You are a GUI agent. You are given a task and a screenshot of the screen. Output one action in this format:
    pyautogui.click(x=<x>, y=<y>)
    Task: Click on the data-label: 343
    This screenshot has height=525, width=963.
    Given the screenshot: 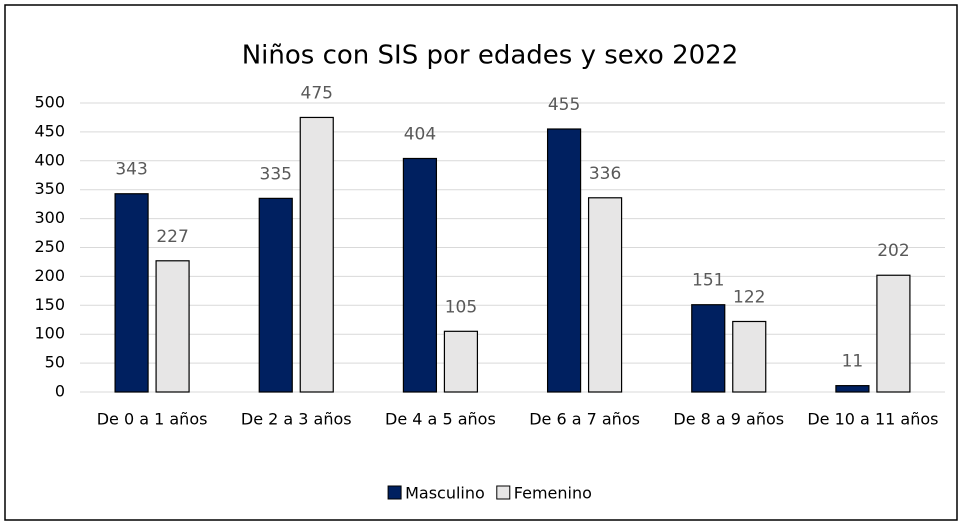 What is the action you would take?
    pyautogui.click(x=131, y=170)
    